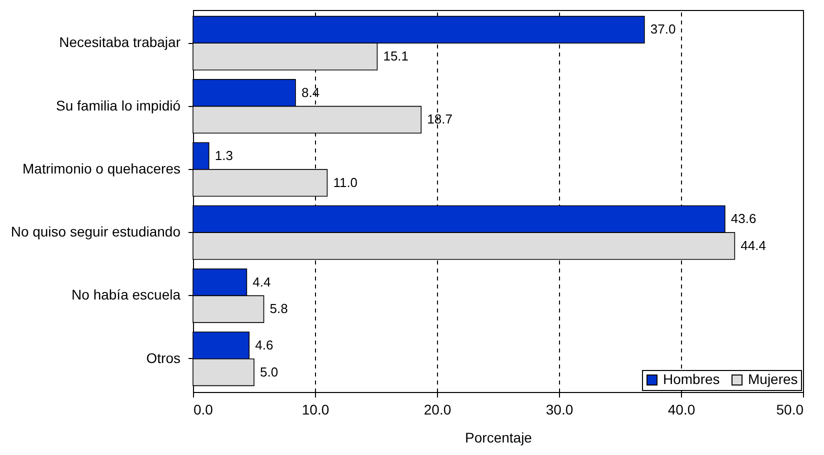 The height and width of the screenshot is (455, 824). What do you see at coordinates (316, 410) in the screenshot?
I see `x-tick-label: 10.0` at bounding box center [316, 410].